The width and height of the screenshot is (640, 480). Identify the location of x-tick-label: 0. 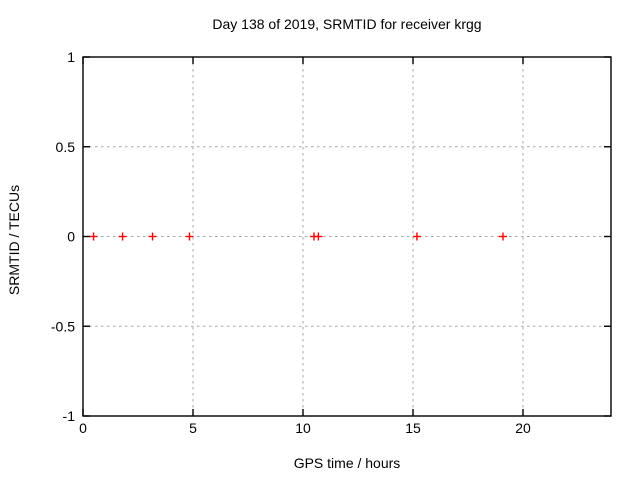
(83, 428).